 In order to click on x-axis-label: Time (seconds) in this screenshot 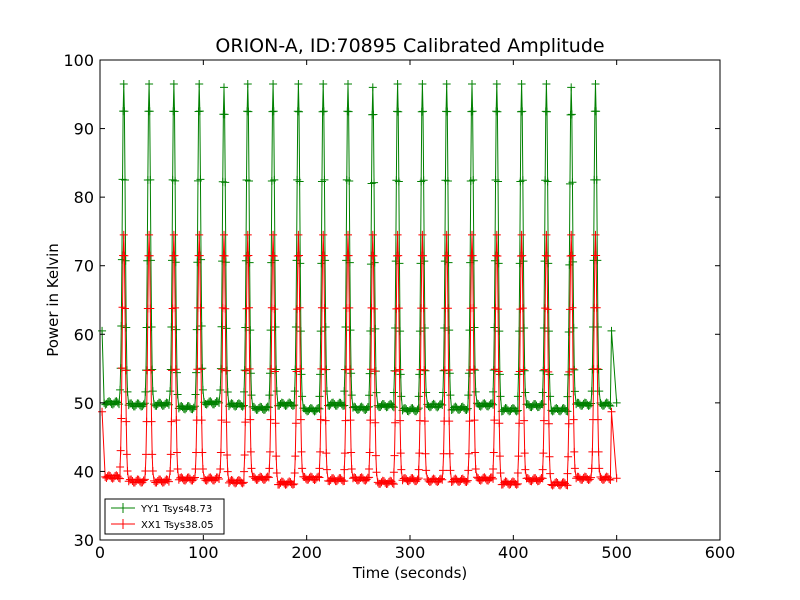, I will do `click(410, 573)`.